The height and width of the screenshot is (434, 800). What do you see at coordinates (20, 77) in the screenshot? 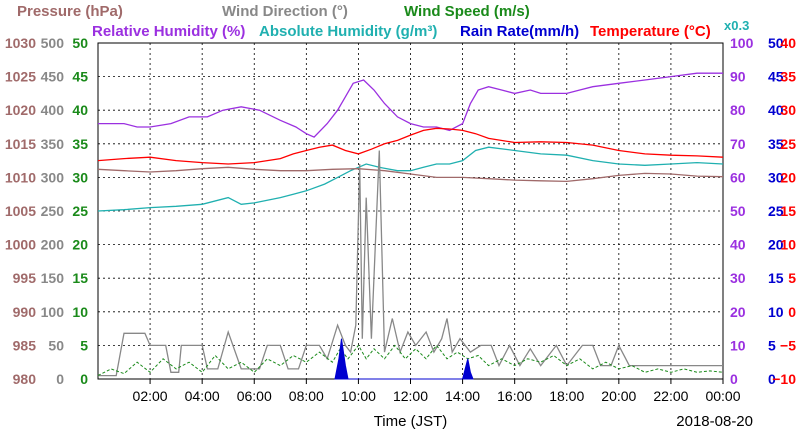
I see `tick-label-pressure: 1025` at bounding box center [20, 77].